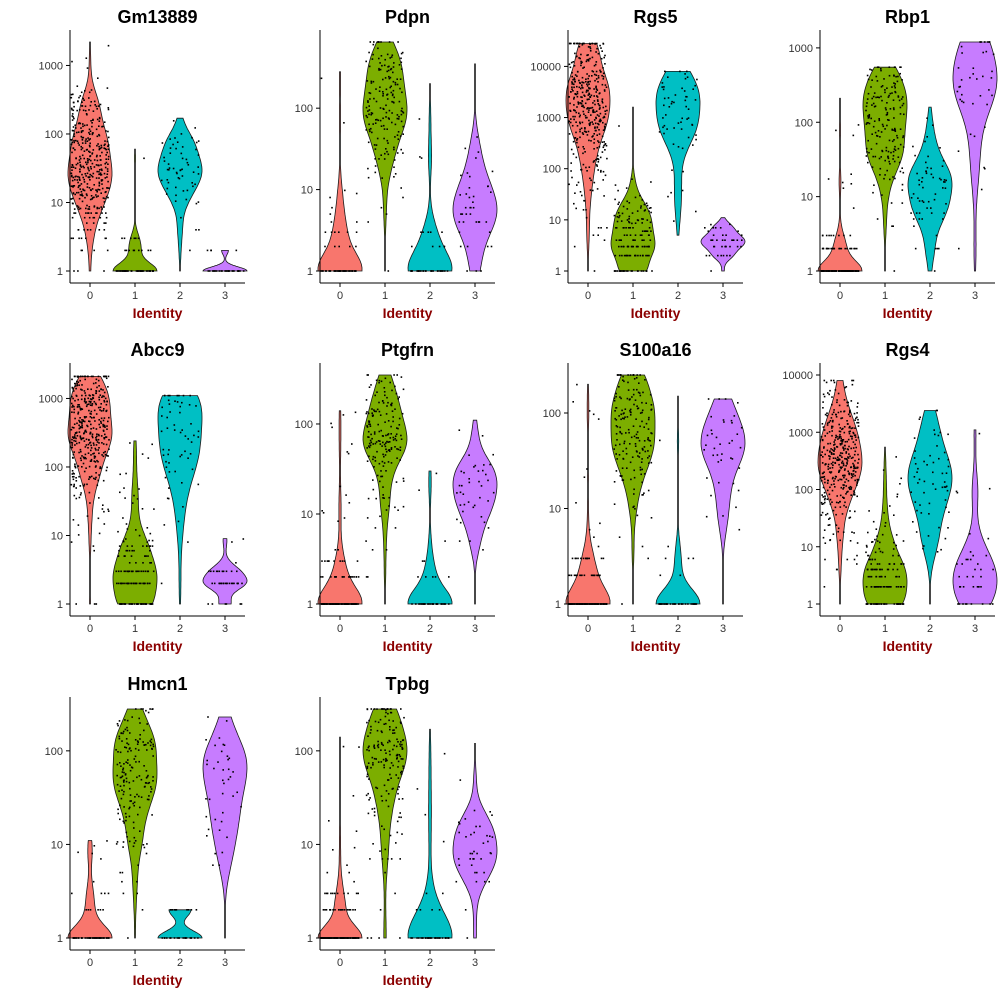  Describe the element at coordinates (385, 629) in the screenshot. I see `x-tick-label: 1` at that location.